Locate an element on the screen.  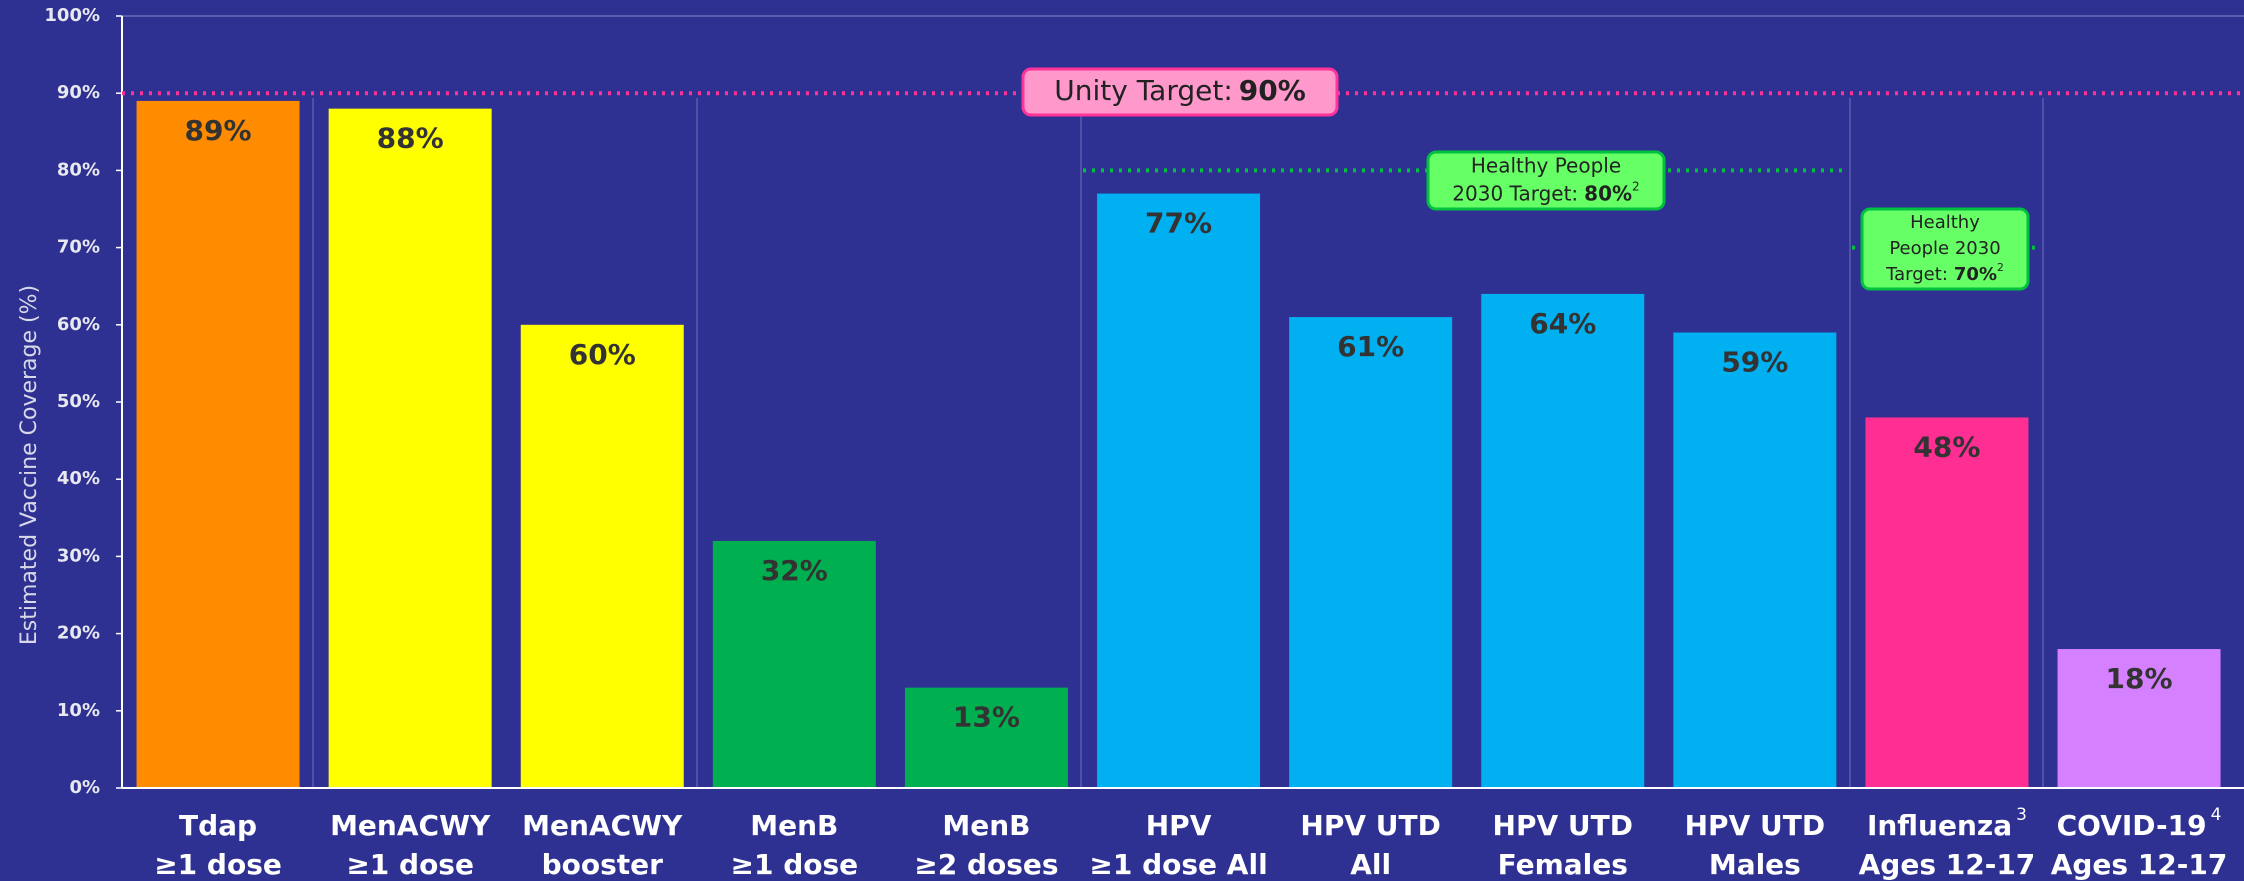
y-axis-label: Estimated Vaccine Coverage (%) is located at coordinates (29, 465).